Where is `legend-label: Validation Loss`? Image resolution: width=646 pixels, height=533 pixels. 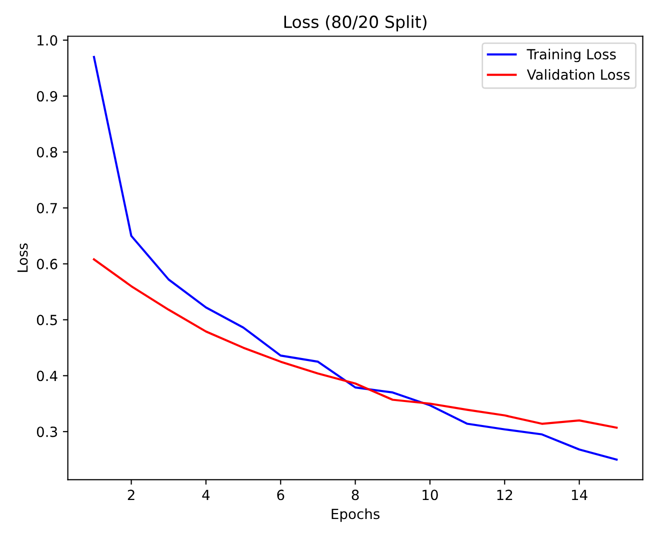
legend-label: Validation Loss is located at coordinates (578, 74).